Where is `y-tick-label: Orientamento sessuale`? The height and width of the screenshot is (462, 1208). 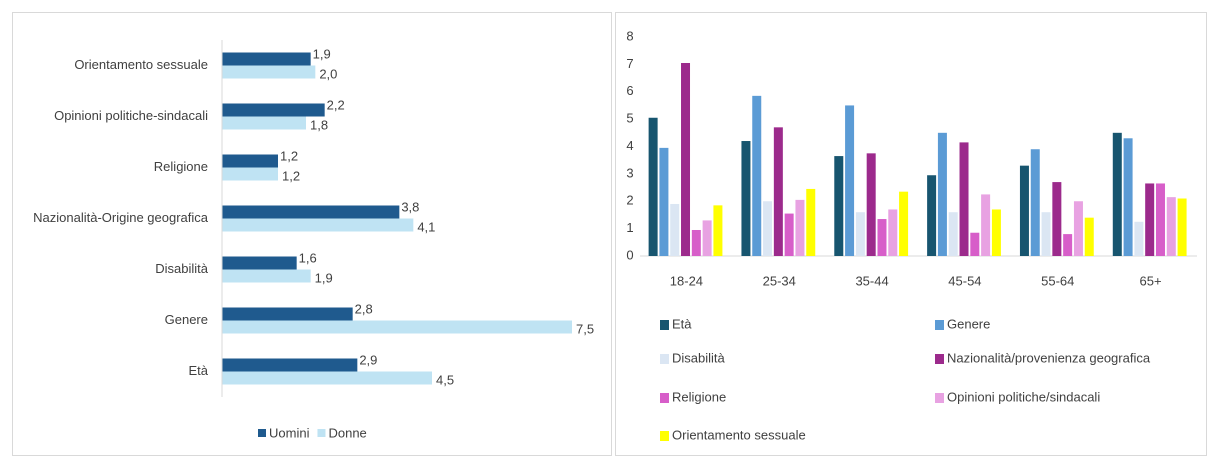 y-tick-label: Orientamento sessuale is located at coordinates (141, 64).